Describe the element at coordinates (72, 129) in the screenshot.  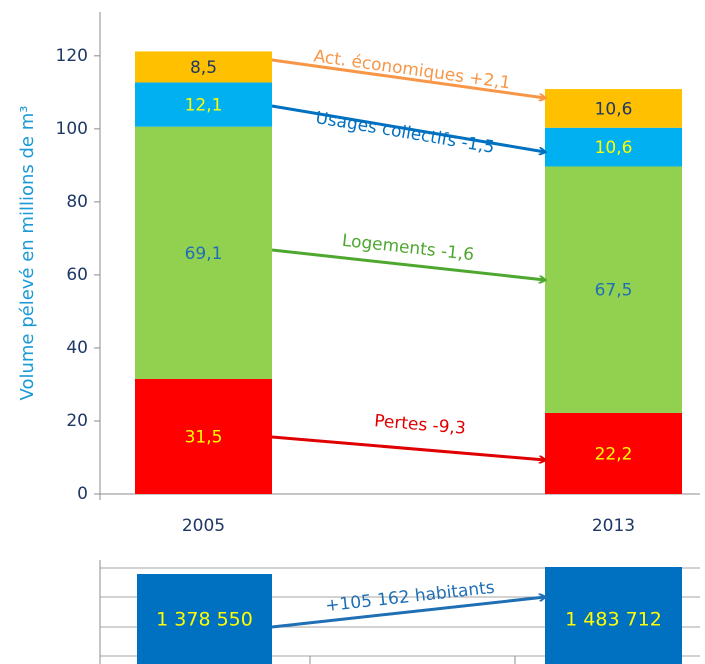
I see `y-tick-label: 100` at that location.